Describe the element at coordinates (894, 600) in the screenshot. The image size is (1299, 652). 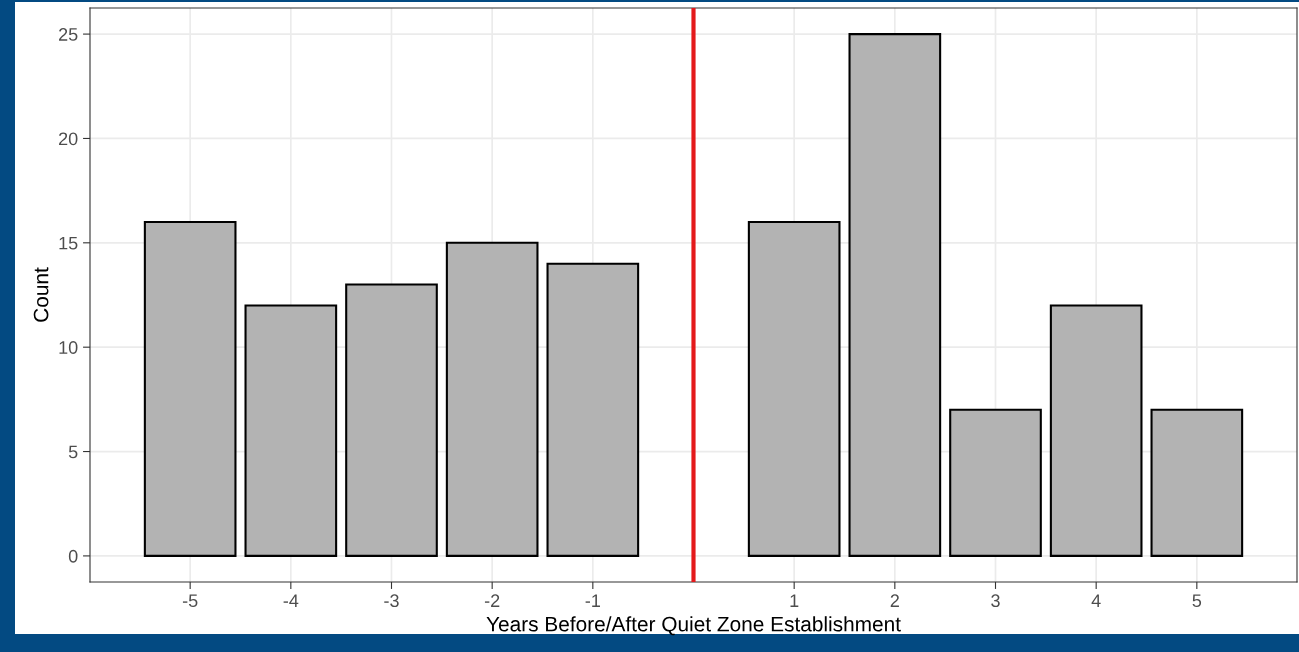
I see `x-tick-label: 2` at that location.